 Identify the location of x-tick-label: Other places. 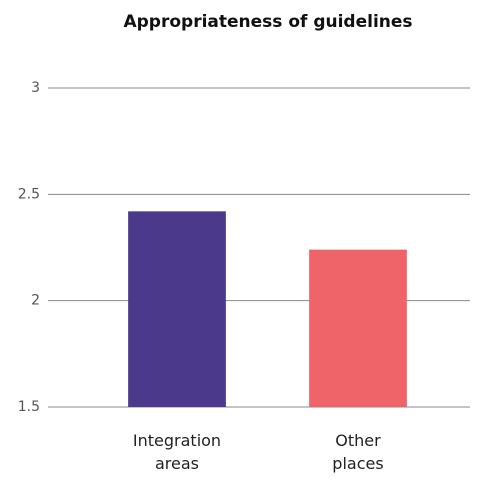
(358, 452).